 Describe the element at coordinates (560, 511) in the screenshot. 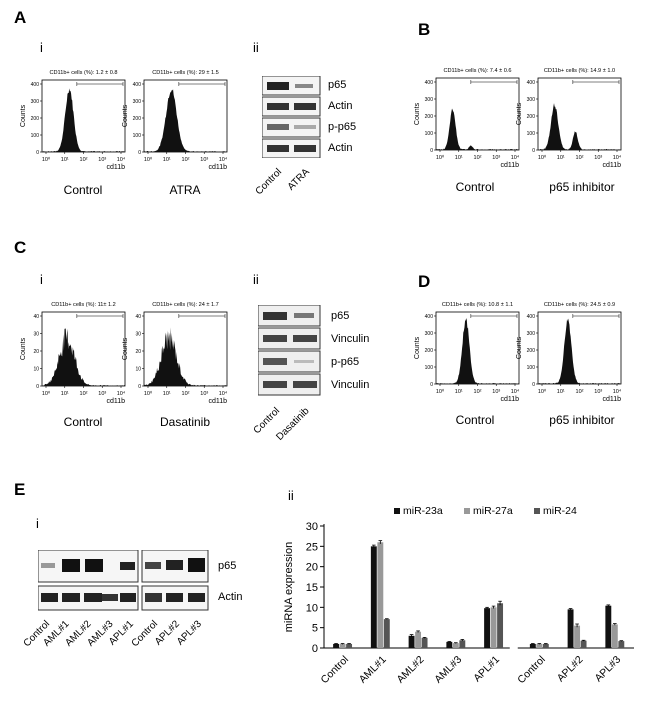

I see `legend-label: miR-24` at that location.